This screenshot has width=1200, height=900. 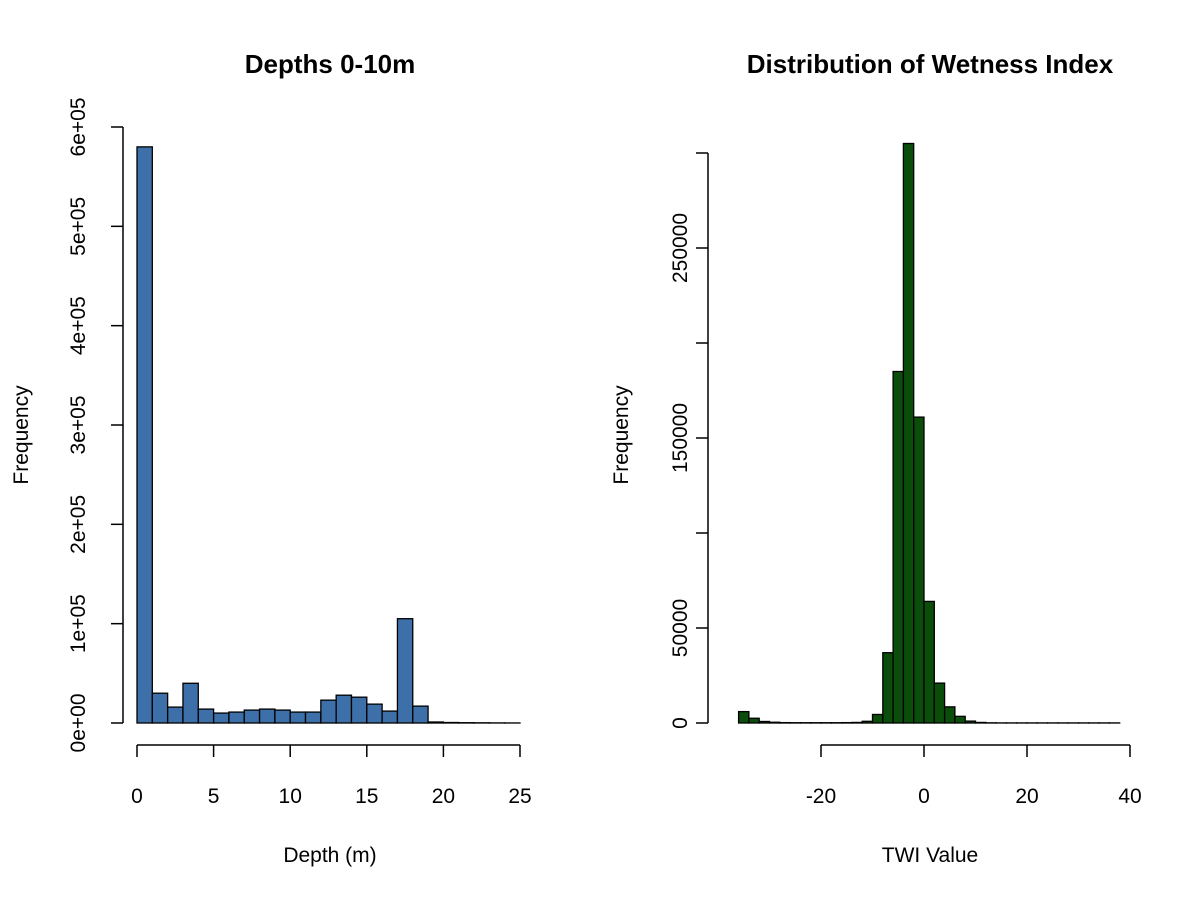 What do you see at coordinates (290, 796) in the screenshot?
I see `x-tick-label: 10` at bounding box center [290, 796].